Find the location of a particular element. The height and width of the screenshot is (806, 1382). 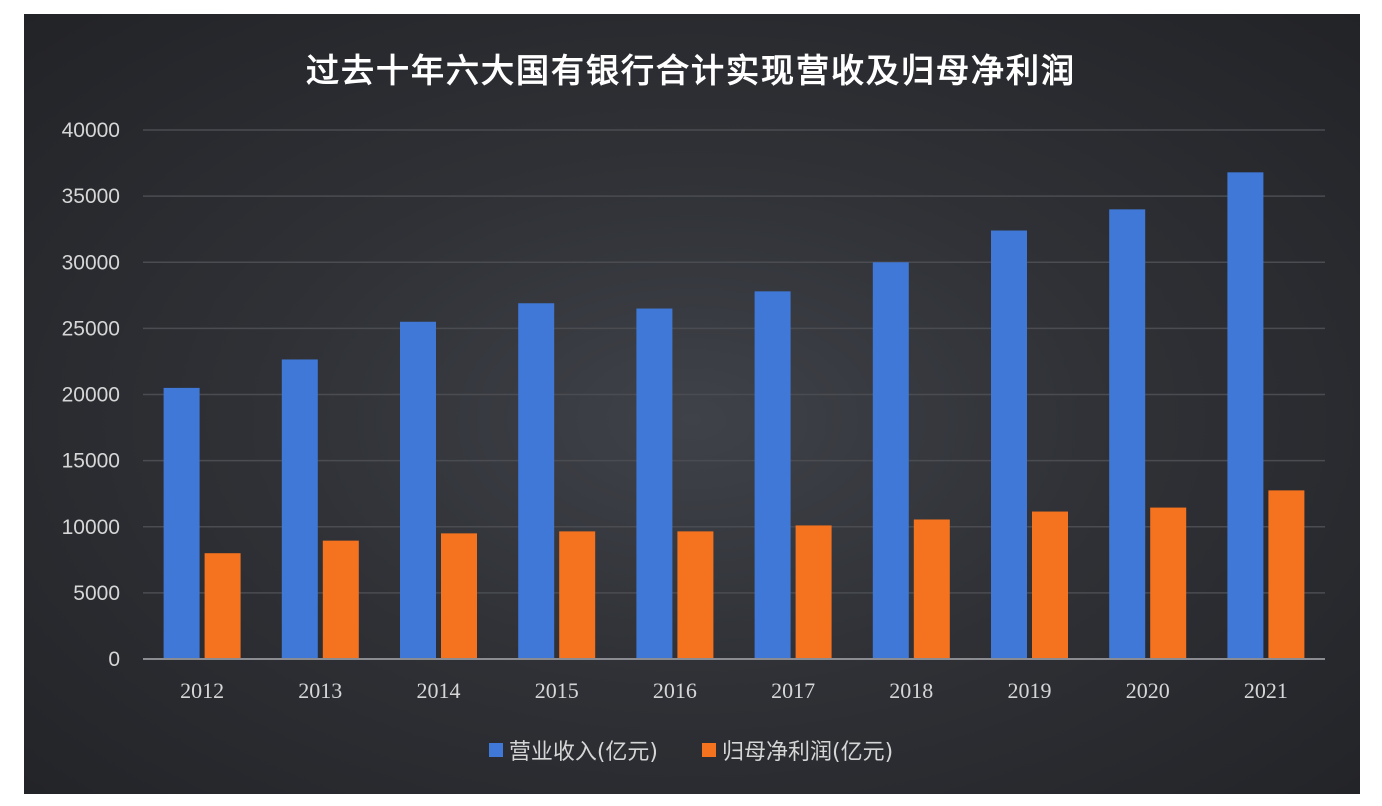

x-tick-label: 2013 is located at coordinates (320, 690).